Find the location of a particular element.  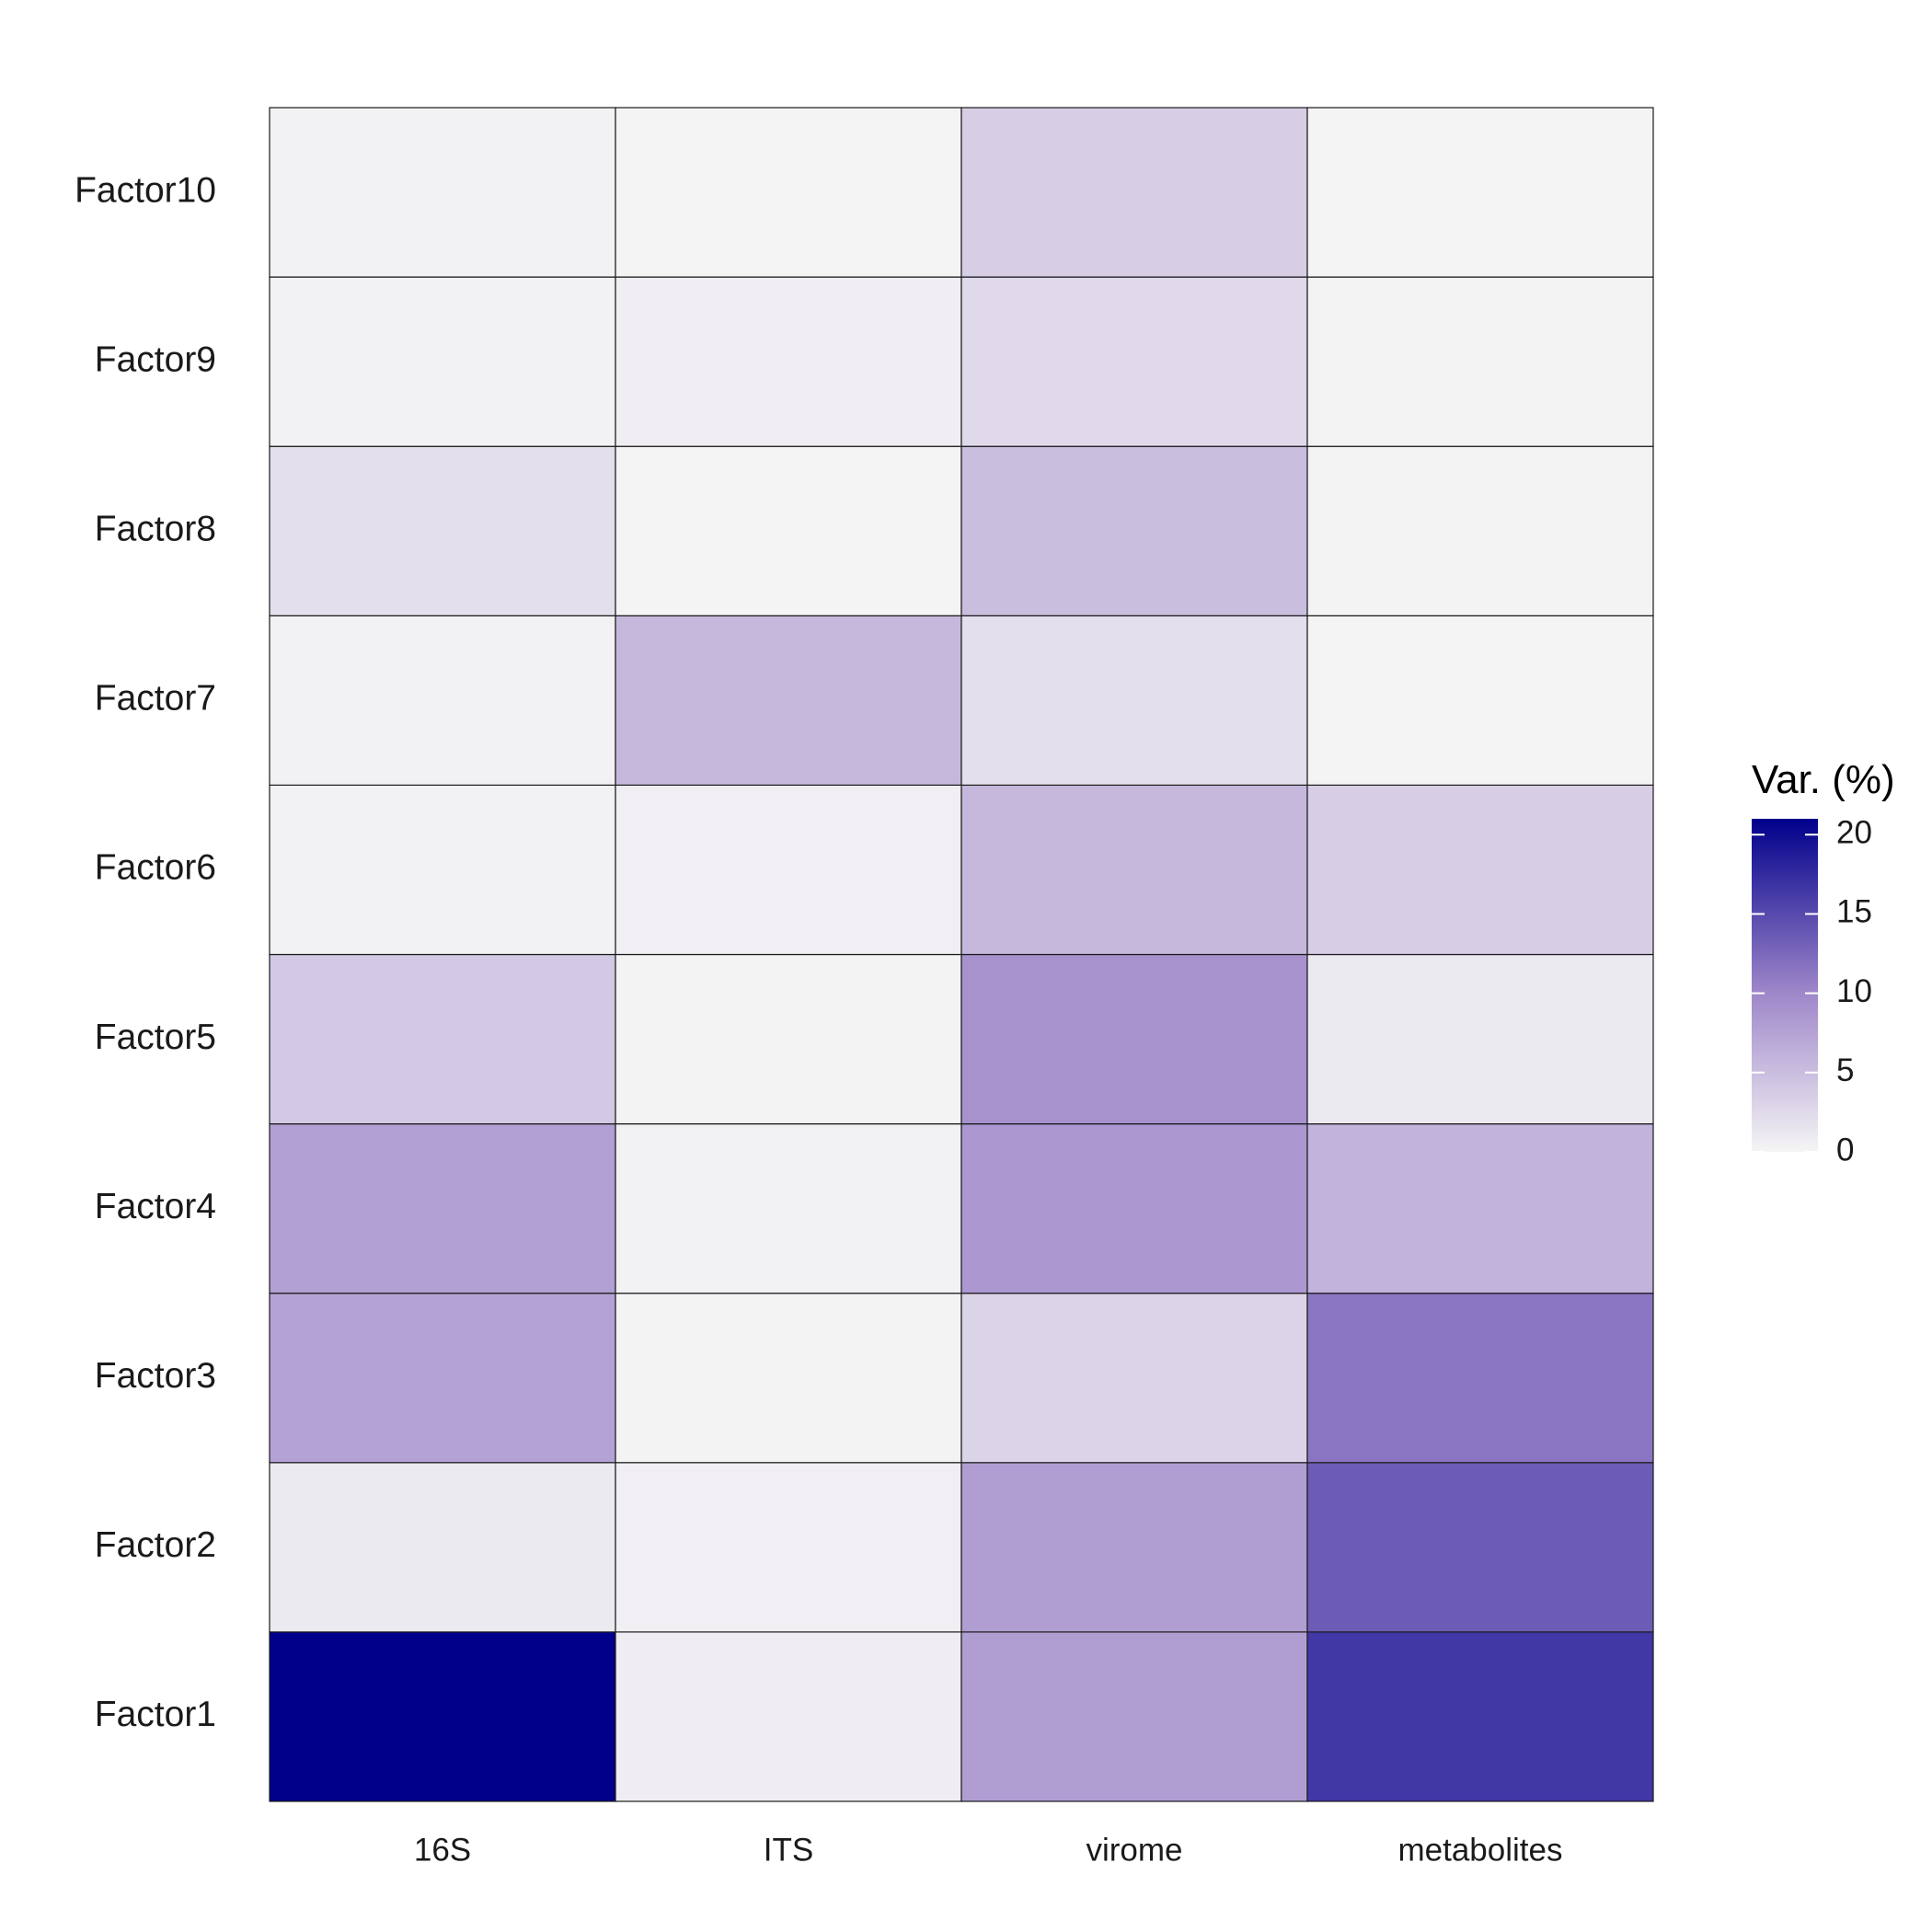

y-tick-label: Factor1 is located at coordinates (155, 1714).